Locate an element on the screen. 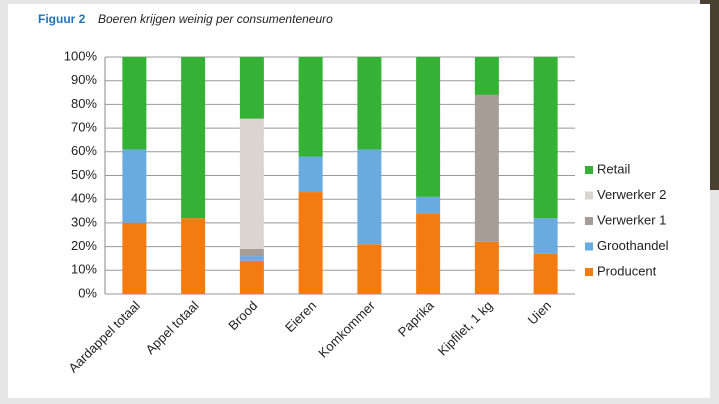 Image resolution: width=719 pixels, height=404 pixels. y-tick-label: 10% is located at coordinates (84, 269).